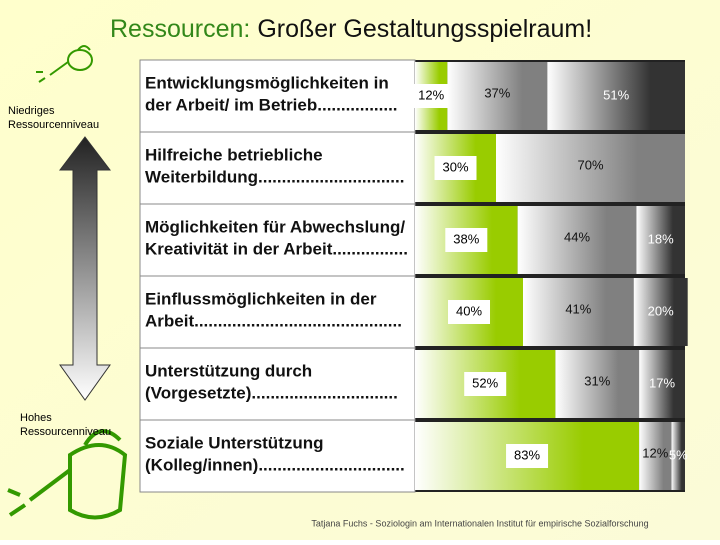 This screenshot has height=545, width=720. What do you see at coordinates (261, 298) in the screenshot?
I see `category-label: Einflussmöglichkeiten in der` at bounding box center [261, 298].